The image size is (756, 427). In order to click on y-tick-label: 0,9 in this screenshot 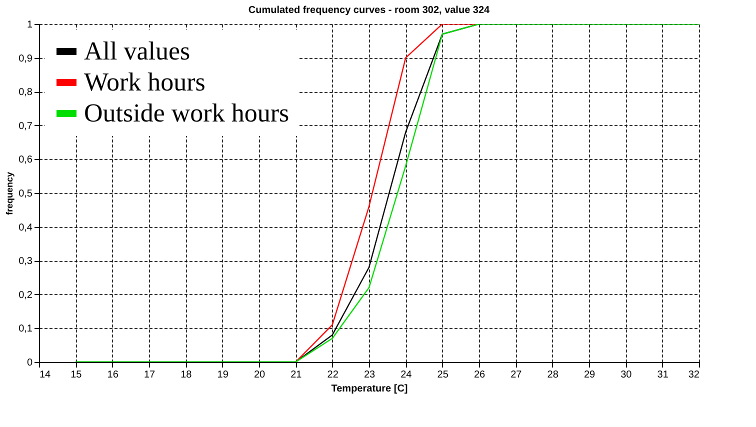, I will do `click(25, 58)`.